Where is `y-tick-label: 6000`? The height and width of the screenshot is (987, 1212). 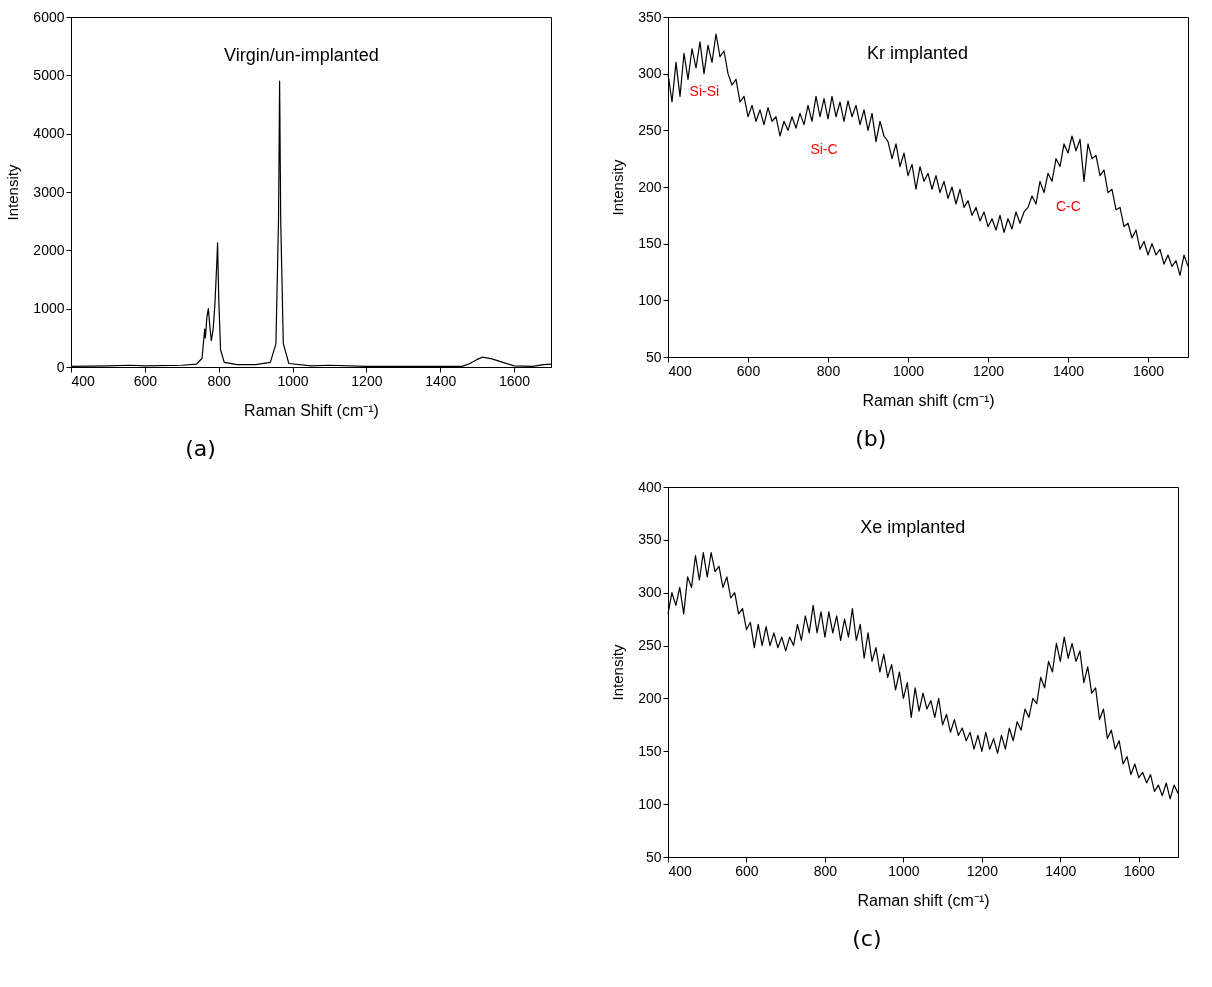 y-tick-label: 6000 is located at coordinates (49, 16).